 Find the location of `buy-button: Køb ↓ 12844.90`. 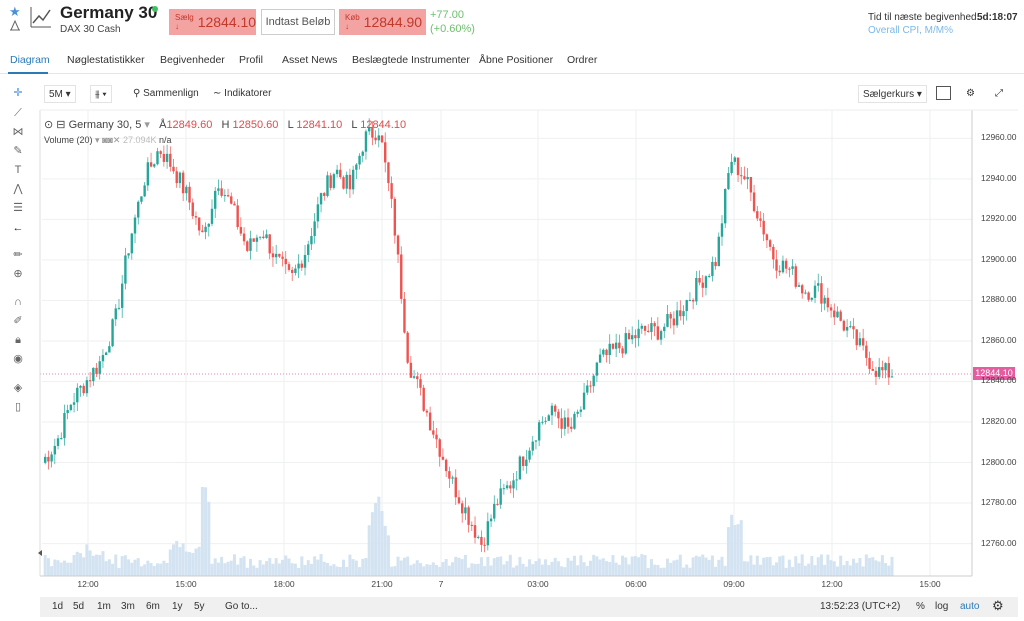

buy-button: Køb ↓ 12844.90 is located at coordinates (382, 22).